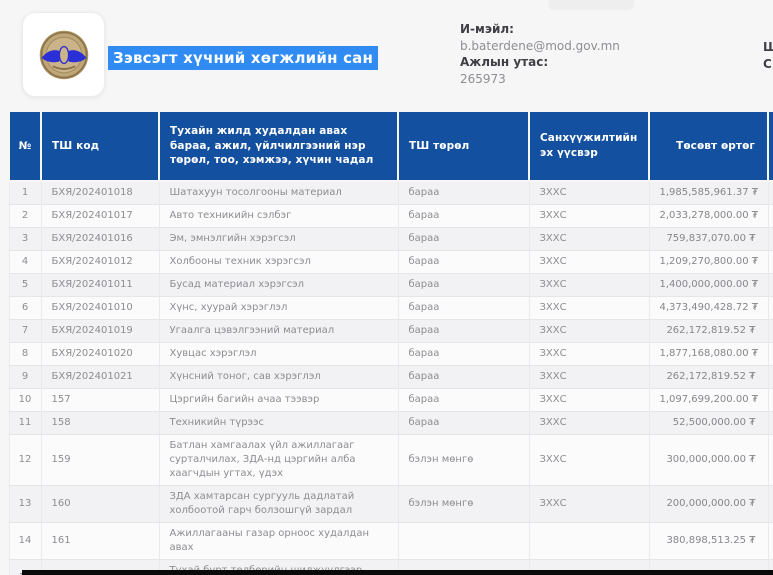  Describe the element at coordinates (709, 460) in the screenshot. I see `cell-budget: 300,000,000.00 ₮` at that location.